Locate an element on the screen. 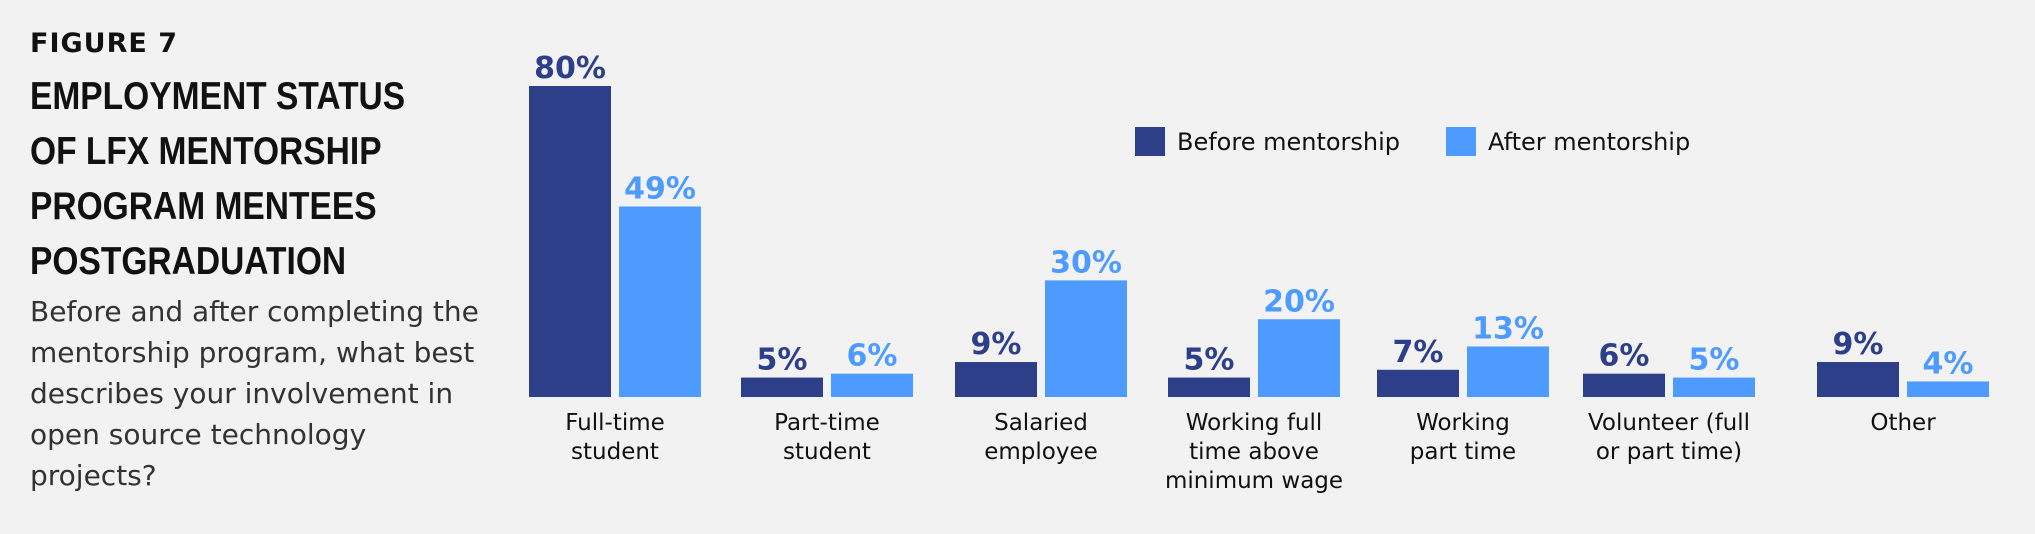  data-label-before-1: 5% is located at coordinates (782, 360).